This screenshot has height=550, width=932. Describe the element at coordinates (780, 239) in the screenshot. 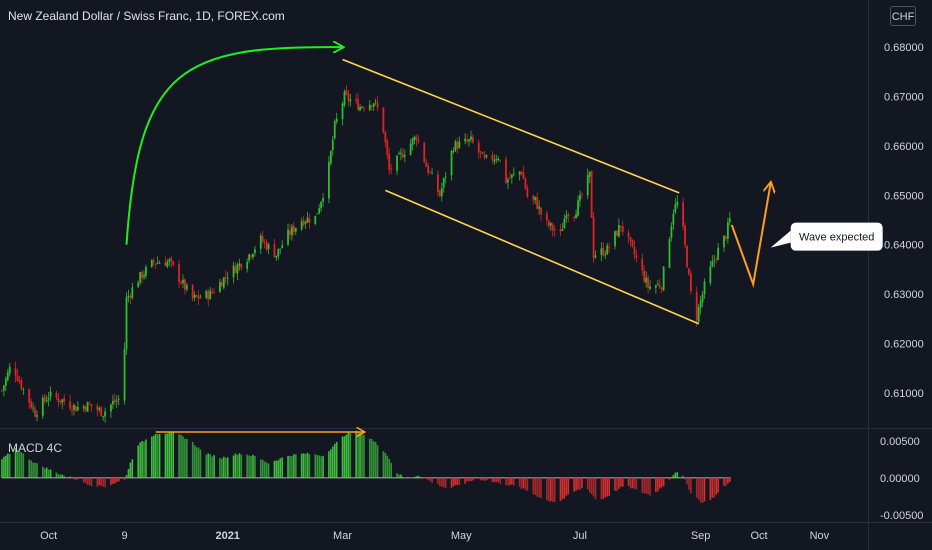

I see `callout-pointer` at that location.